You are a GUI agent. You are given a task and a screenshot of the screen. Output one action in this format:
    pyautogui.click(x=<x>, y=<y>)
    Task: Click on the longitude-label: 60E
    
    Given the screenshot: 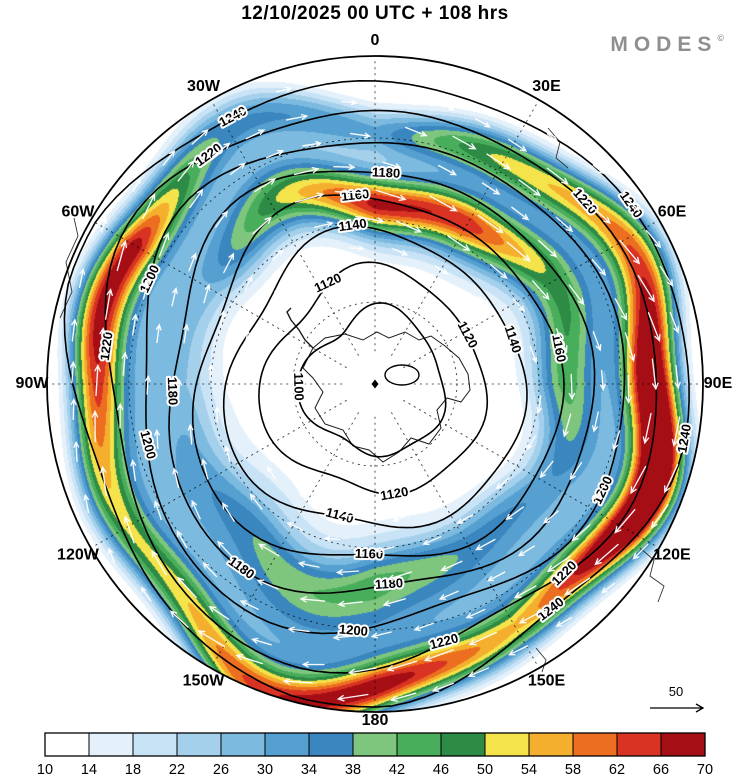 What is the action you would take?
    pyautogui.click(x=672, y=212)
    